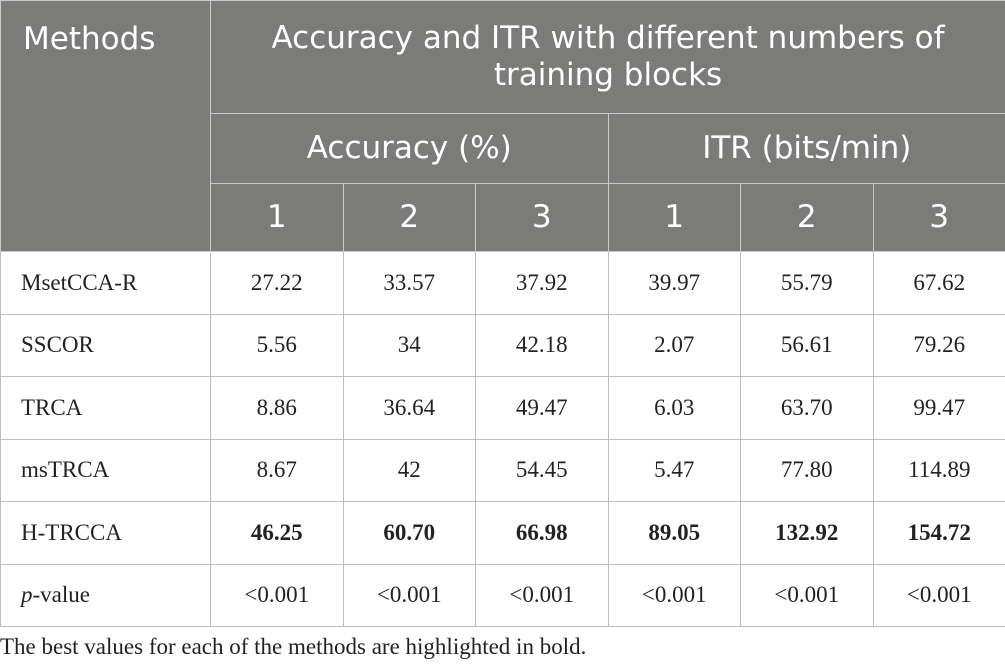  What do you see at coordinates (409, 283) in the screenshot?
I see `table-cell: 33.57` at bounding box center [409, 283].